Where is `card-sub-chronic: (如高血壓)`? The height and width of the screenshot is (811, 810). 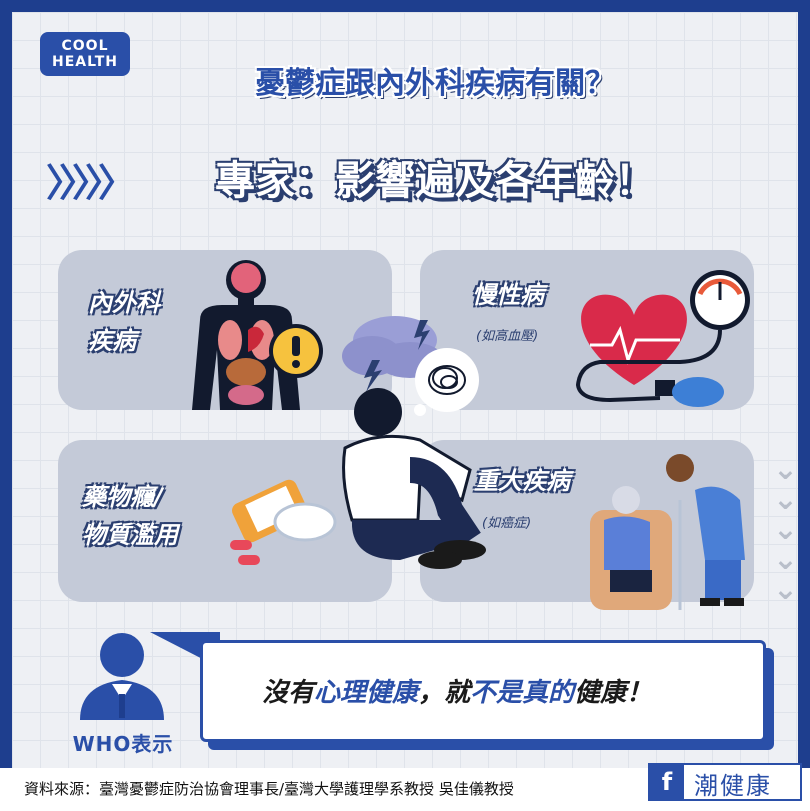
card-sub-chronic: (如高血壓) is located at coordinates (507, 336).